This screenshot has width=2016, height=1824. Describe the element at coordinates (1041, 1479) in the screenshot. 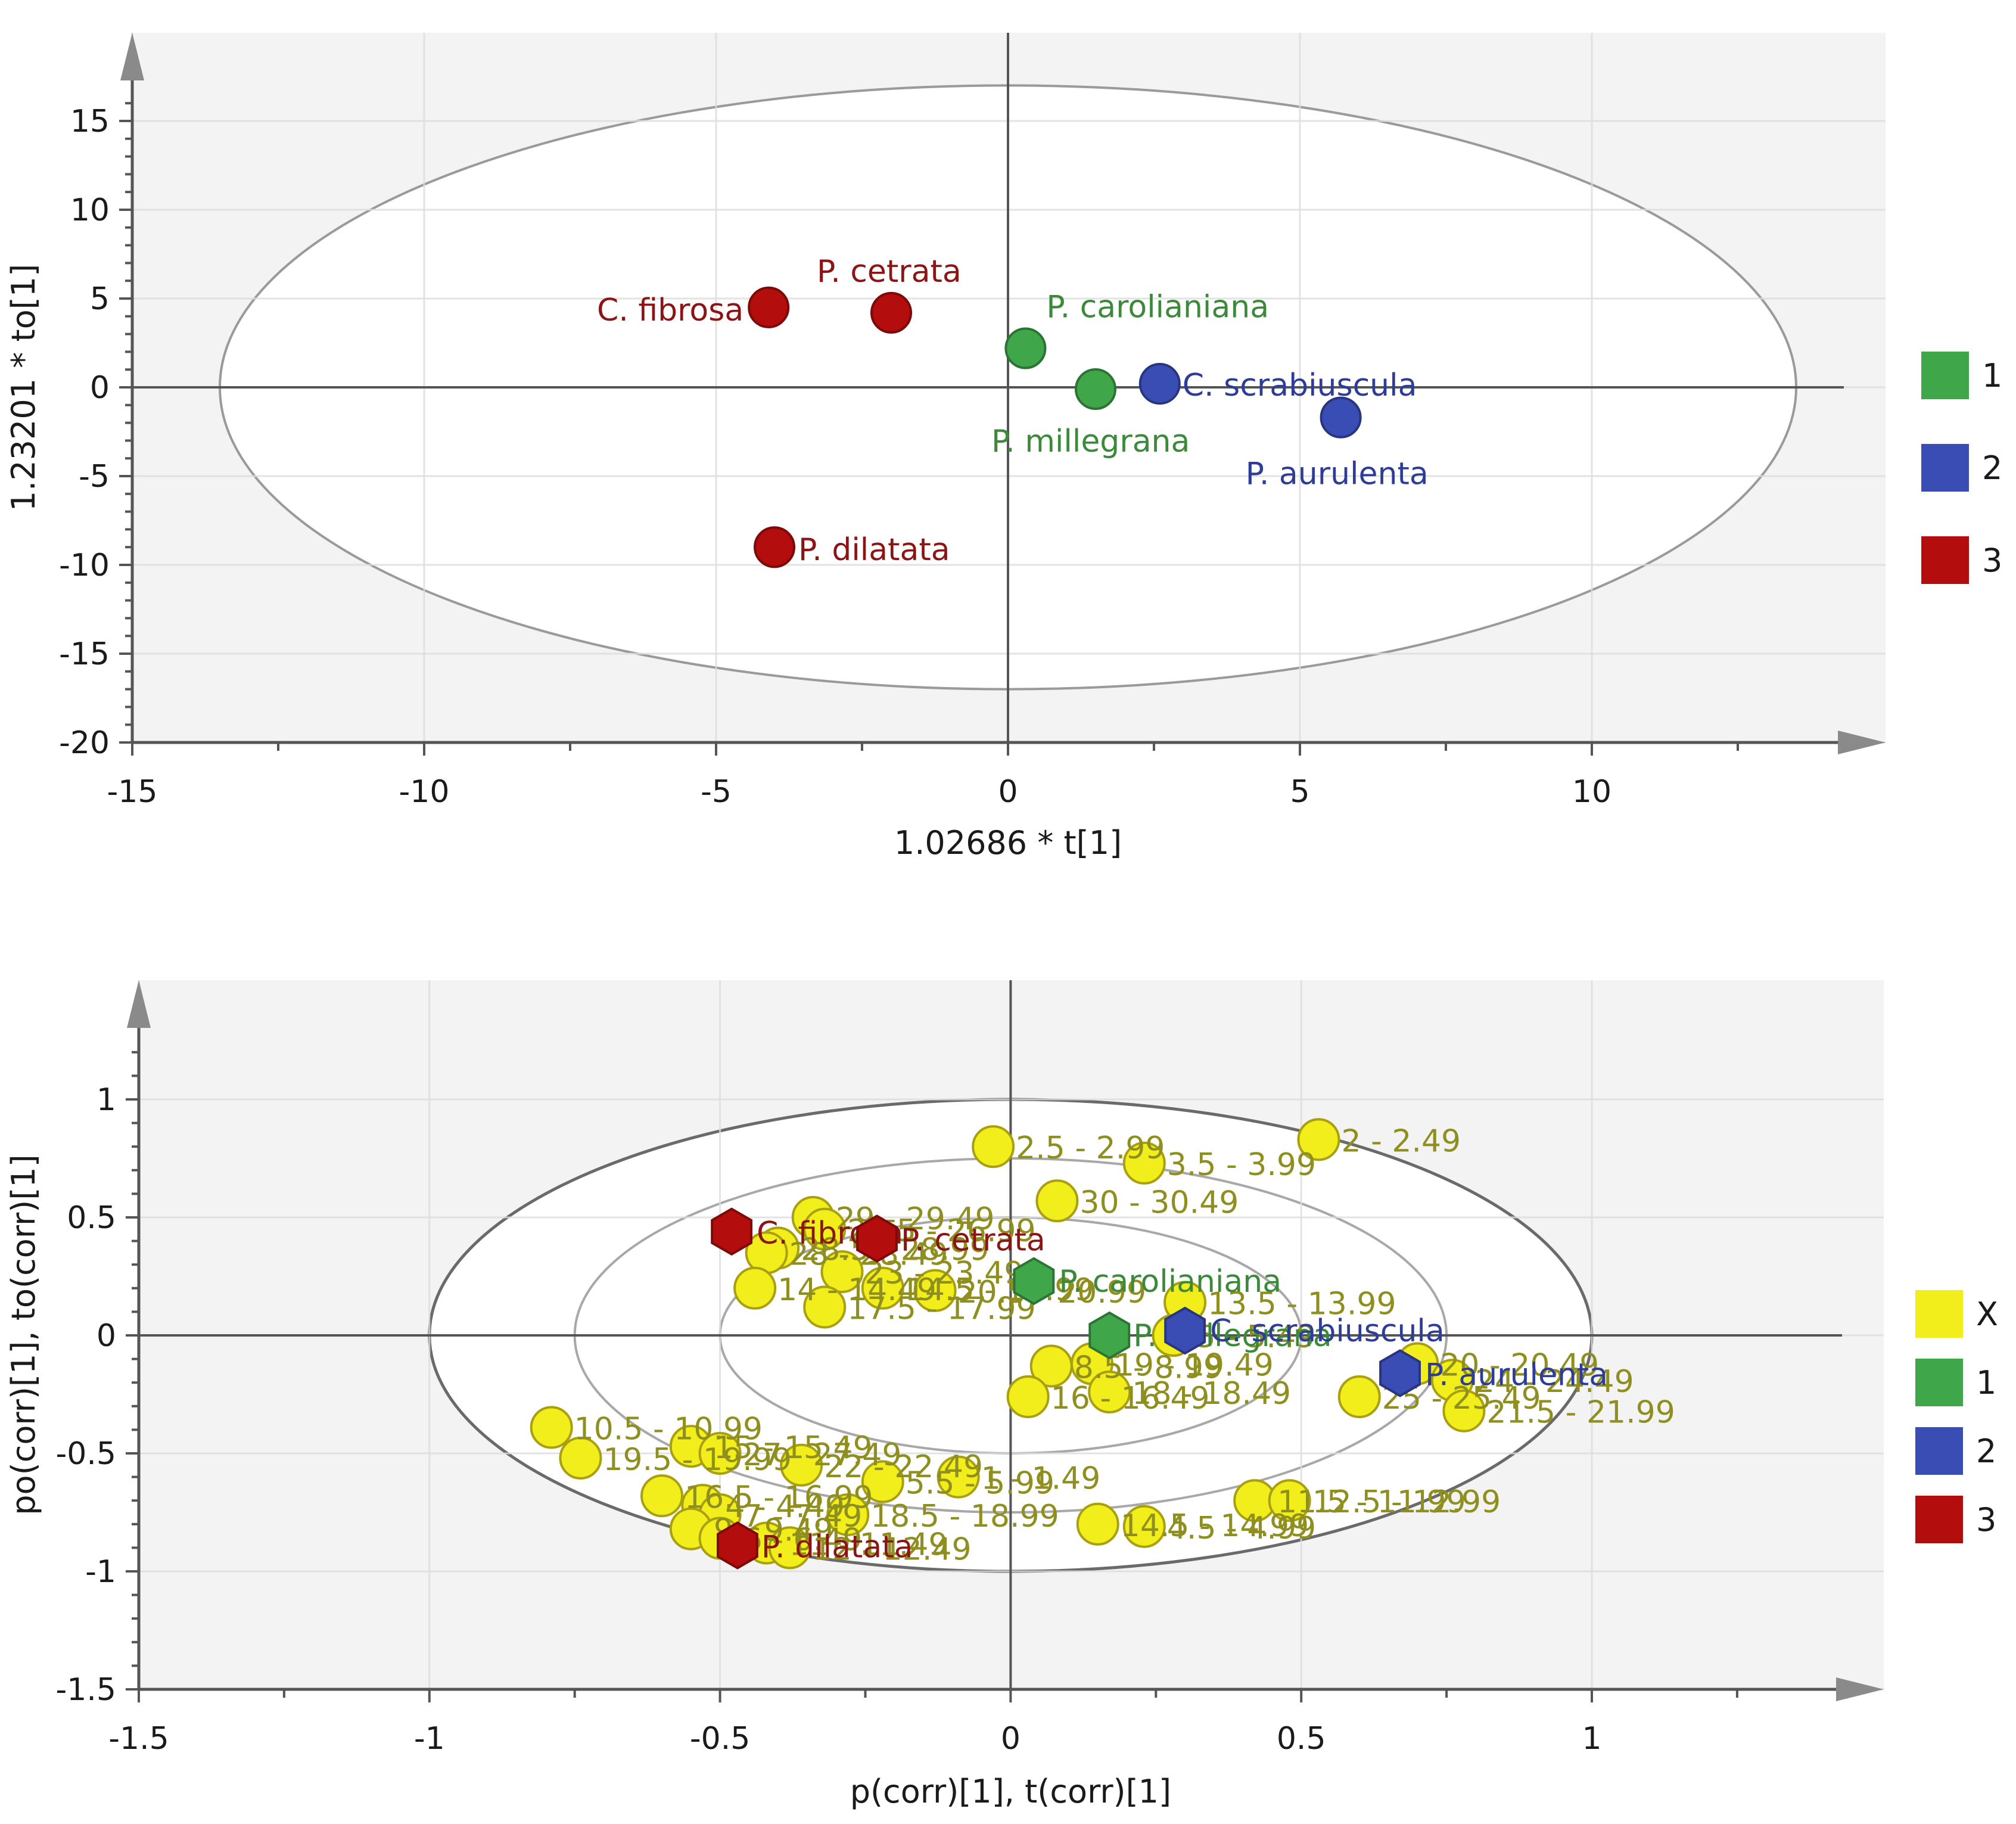

I see `variable-label: 1 - 1.49` at that location.